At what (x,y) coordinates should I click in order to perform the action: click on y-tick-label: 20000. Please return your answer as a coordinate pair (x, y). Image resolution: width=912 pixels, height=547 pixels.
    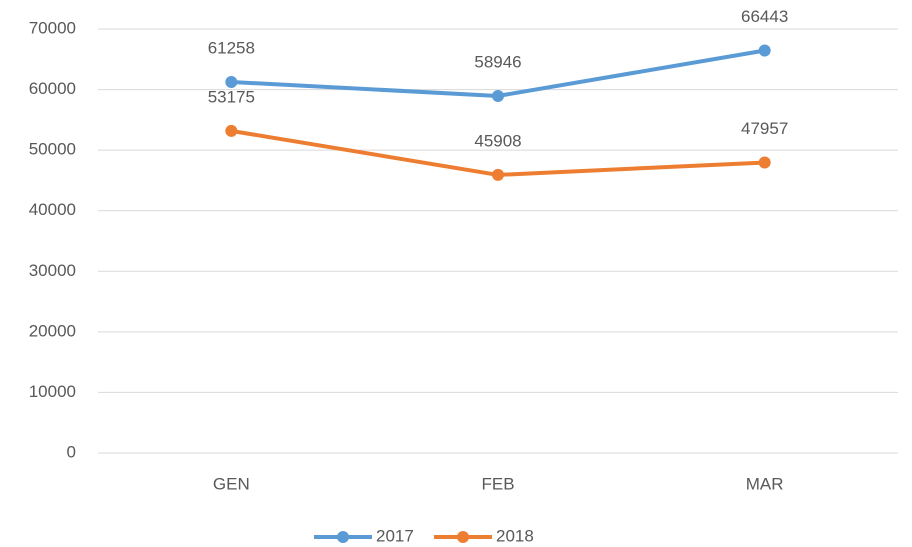
    Looking at the image, I should click on (52, 330).